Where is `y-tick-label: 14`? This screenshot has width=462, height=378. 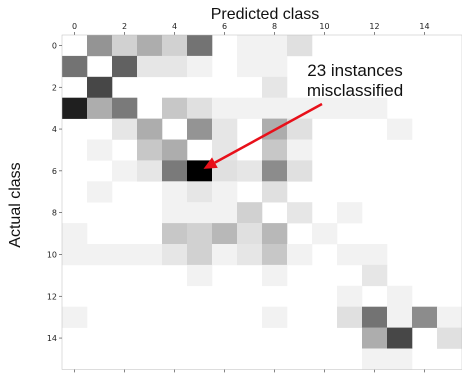 y-tick-label: 14 is located at coordinates (52, 338).